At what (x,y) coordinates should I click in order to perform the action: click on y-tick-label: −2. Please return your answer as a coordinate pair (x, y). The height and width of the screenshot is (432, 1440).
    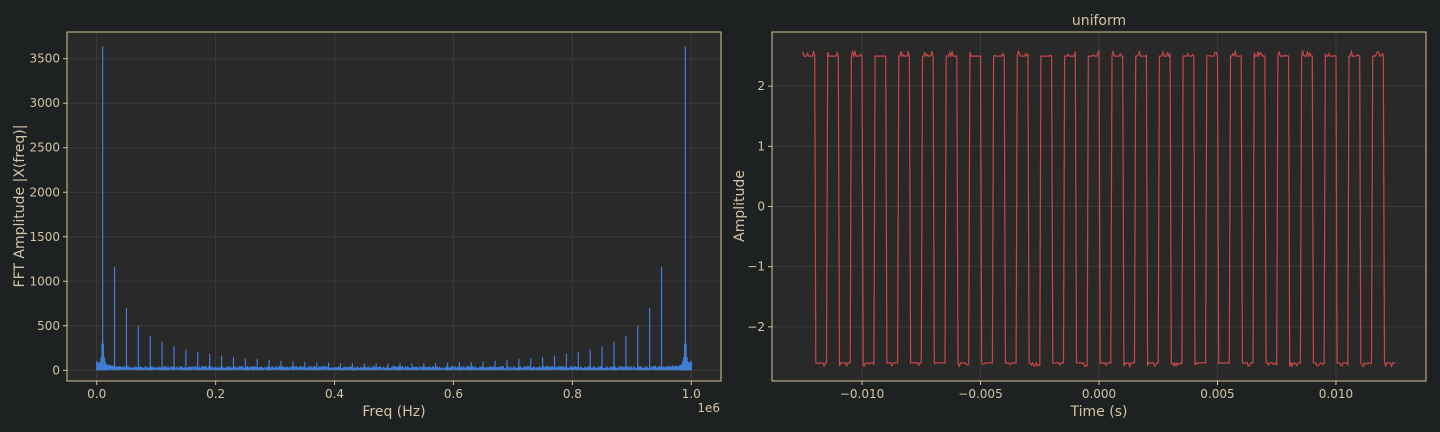
    Looking at the image, I should click on (756, 327).